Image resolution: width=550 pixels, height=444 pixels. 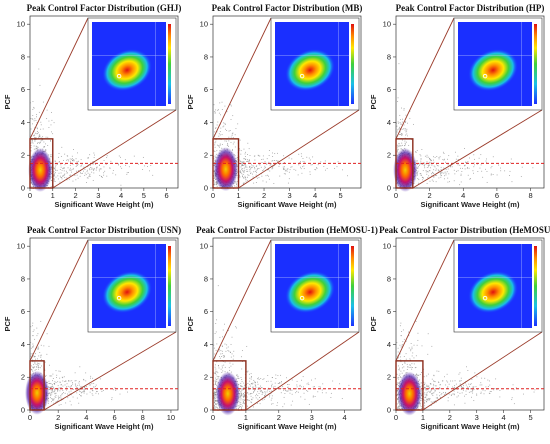 I want to click on y-tick-label: 8, so click(x=23, y=278).